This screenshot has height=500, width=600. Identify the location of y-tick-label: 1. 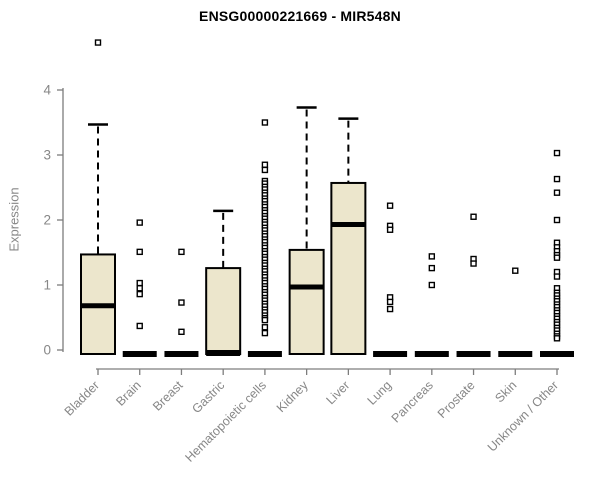
(47, 285).